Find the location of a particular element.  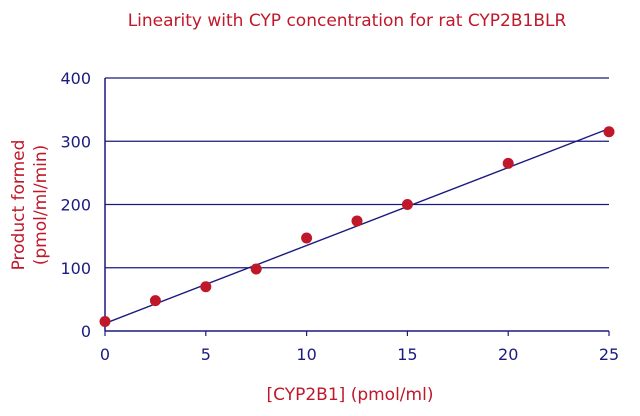

x-axis-title: [CYP2B1] (pmol/ml) is located at coordinates (350, 395).